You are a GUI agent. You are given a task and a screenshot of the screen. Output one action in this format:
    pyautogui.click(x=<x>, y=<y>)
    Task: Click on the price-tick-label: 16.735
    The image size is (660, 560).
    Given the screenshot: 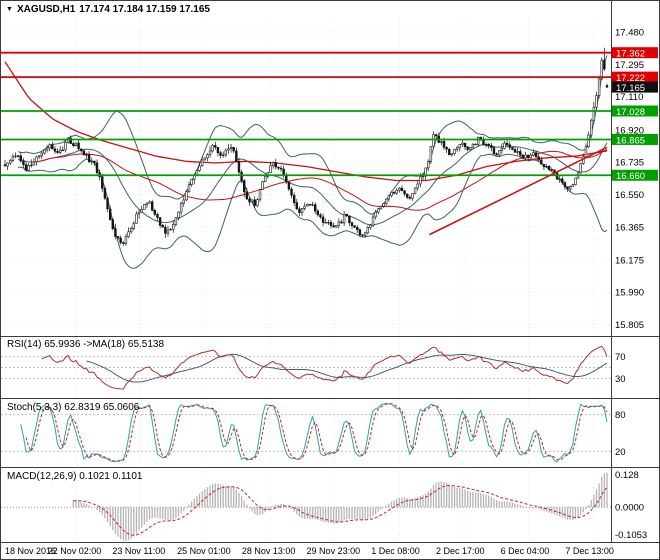 What is the action you would take?
    pyautogui.click(x=629, y=163)
    